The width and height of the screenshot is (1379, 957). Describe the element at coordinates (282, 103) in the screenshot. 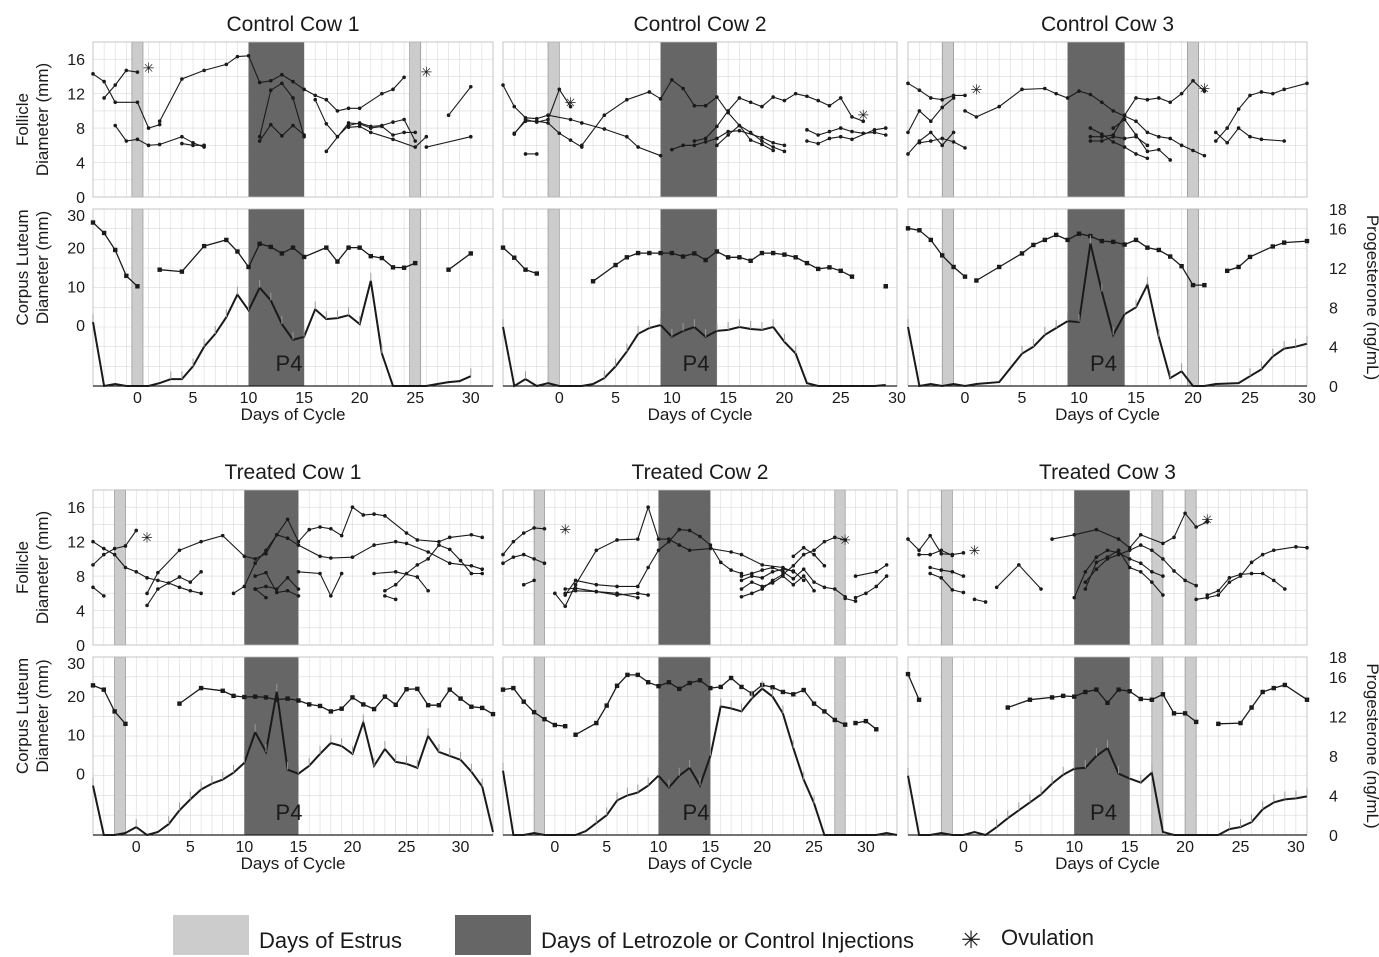

I see `follicle-series` at that location.